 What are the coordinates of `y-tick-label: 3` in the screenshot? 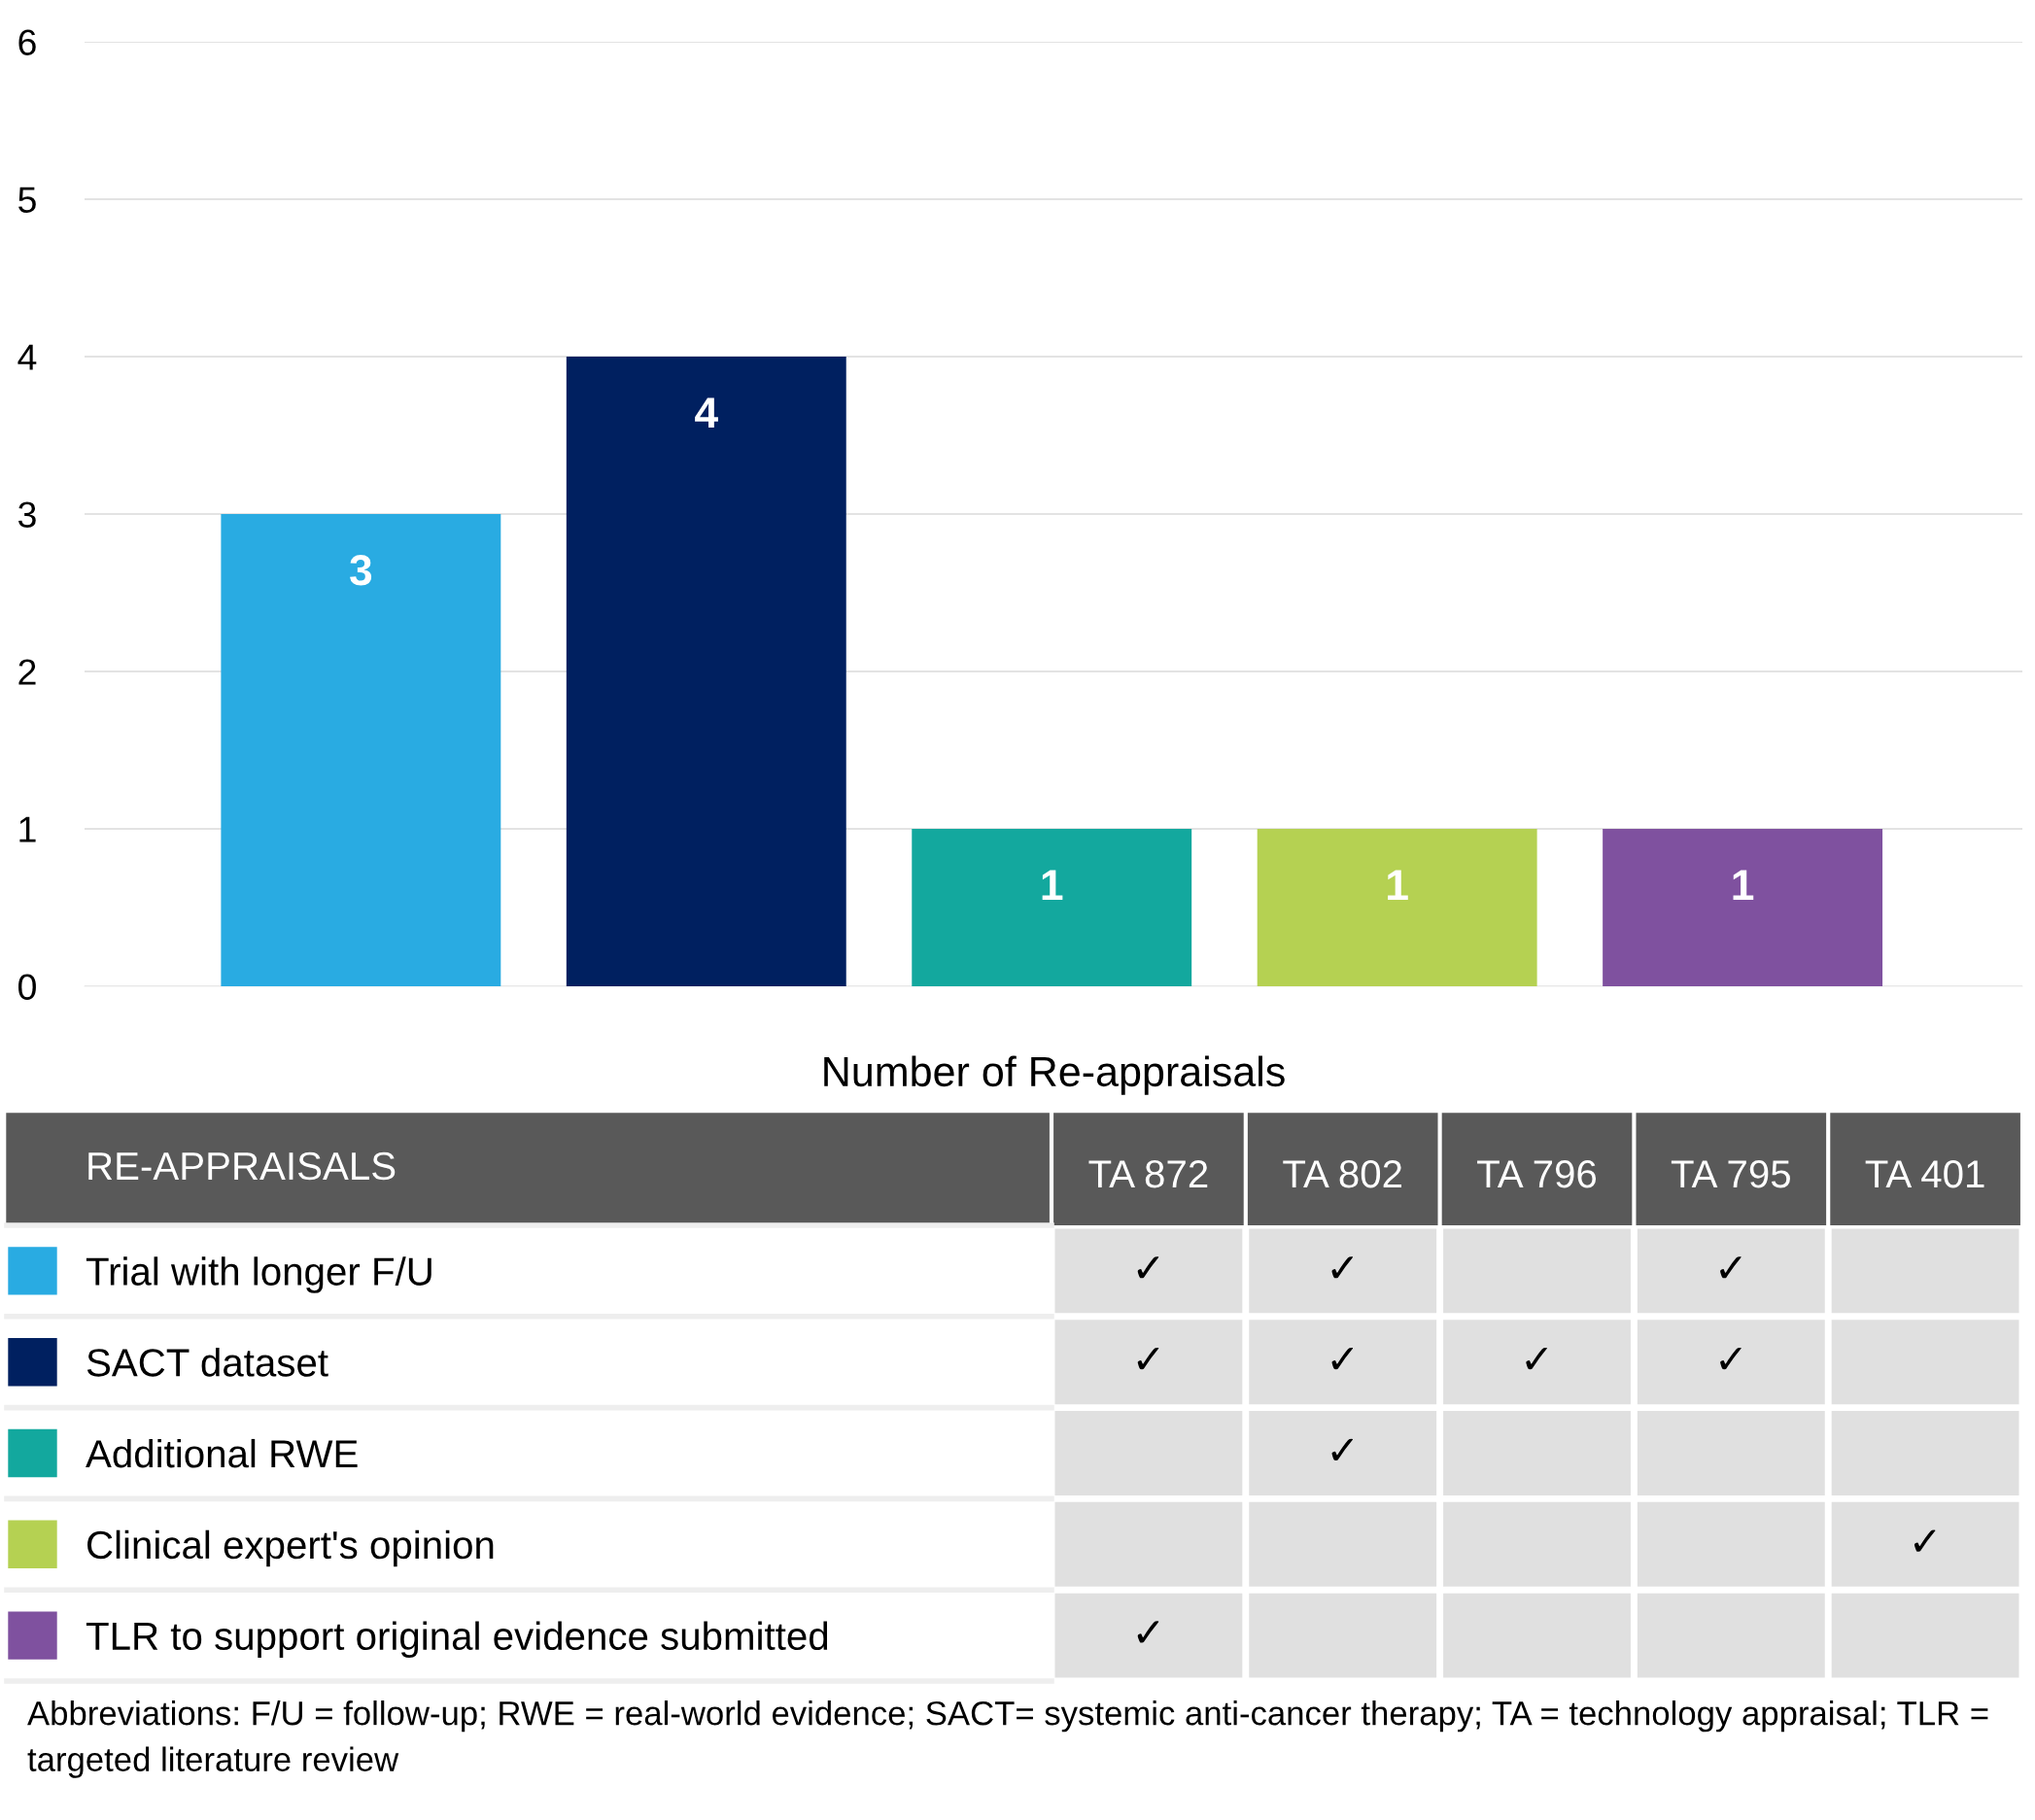 It's located at (26, 514).